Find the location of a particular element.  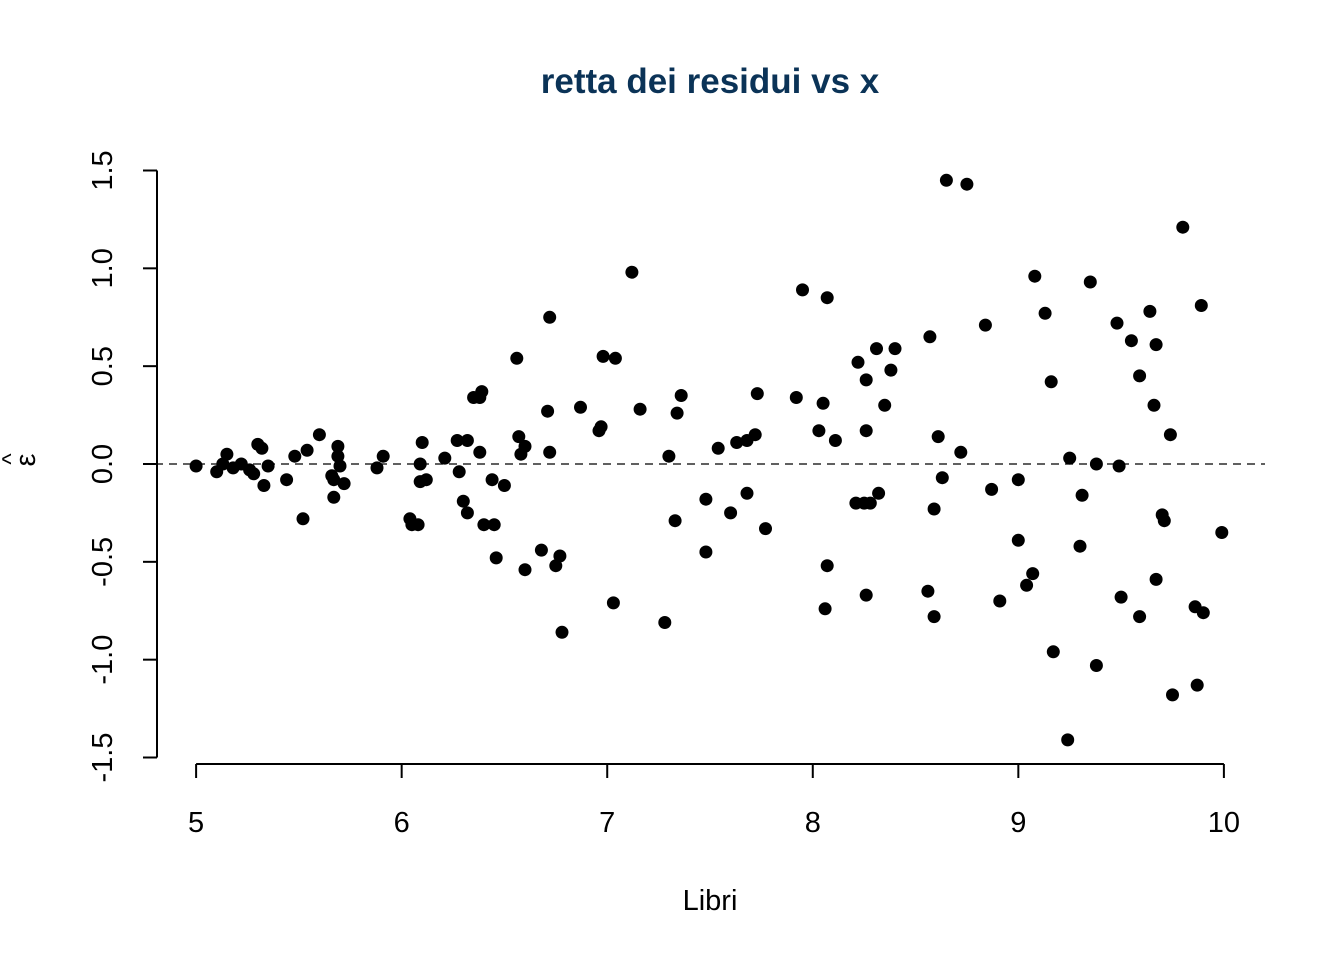

y-tick-label: 0.0 is located at coordinates (103, 464).